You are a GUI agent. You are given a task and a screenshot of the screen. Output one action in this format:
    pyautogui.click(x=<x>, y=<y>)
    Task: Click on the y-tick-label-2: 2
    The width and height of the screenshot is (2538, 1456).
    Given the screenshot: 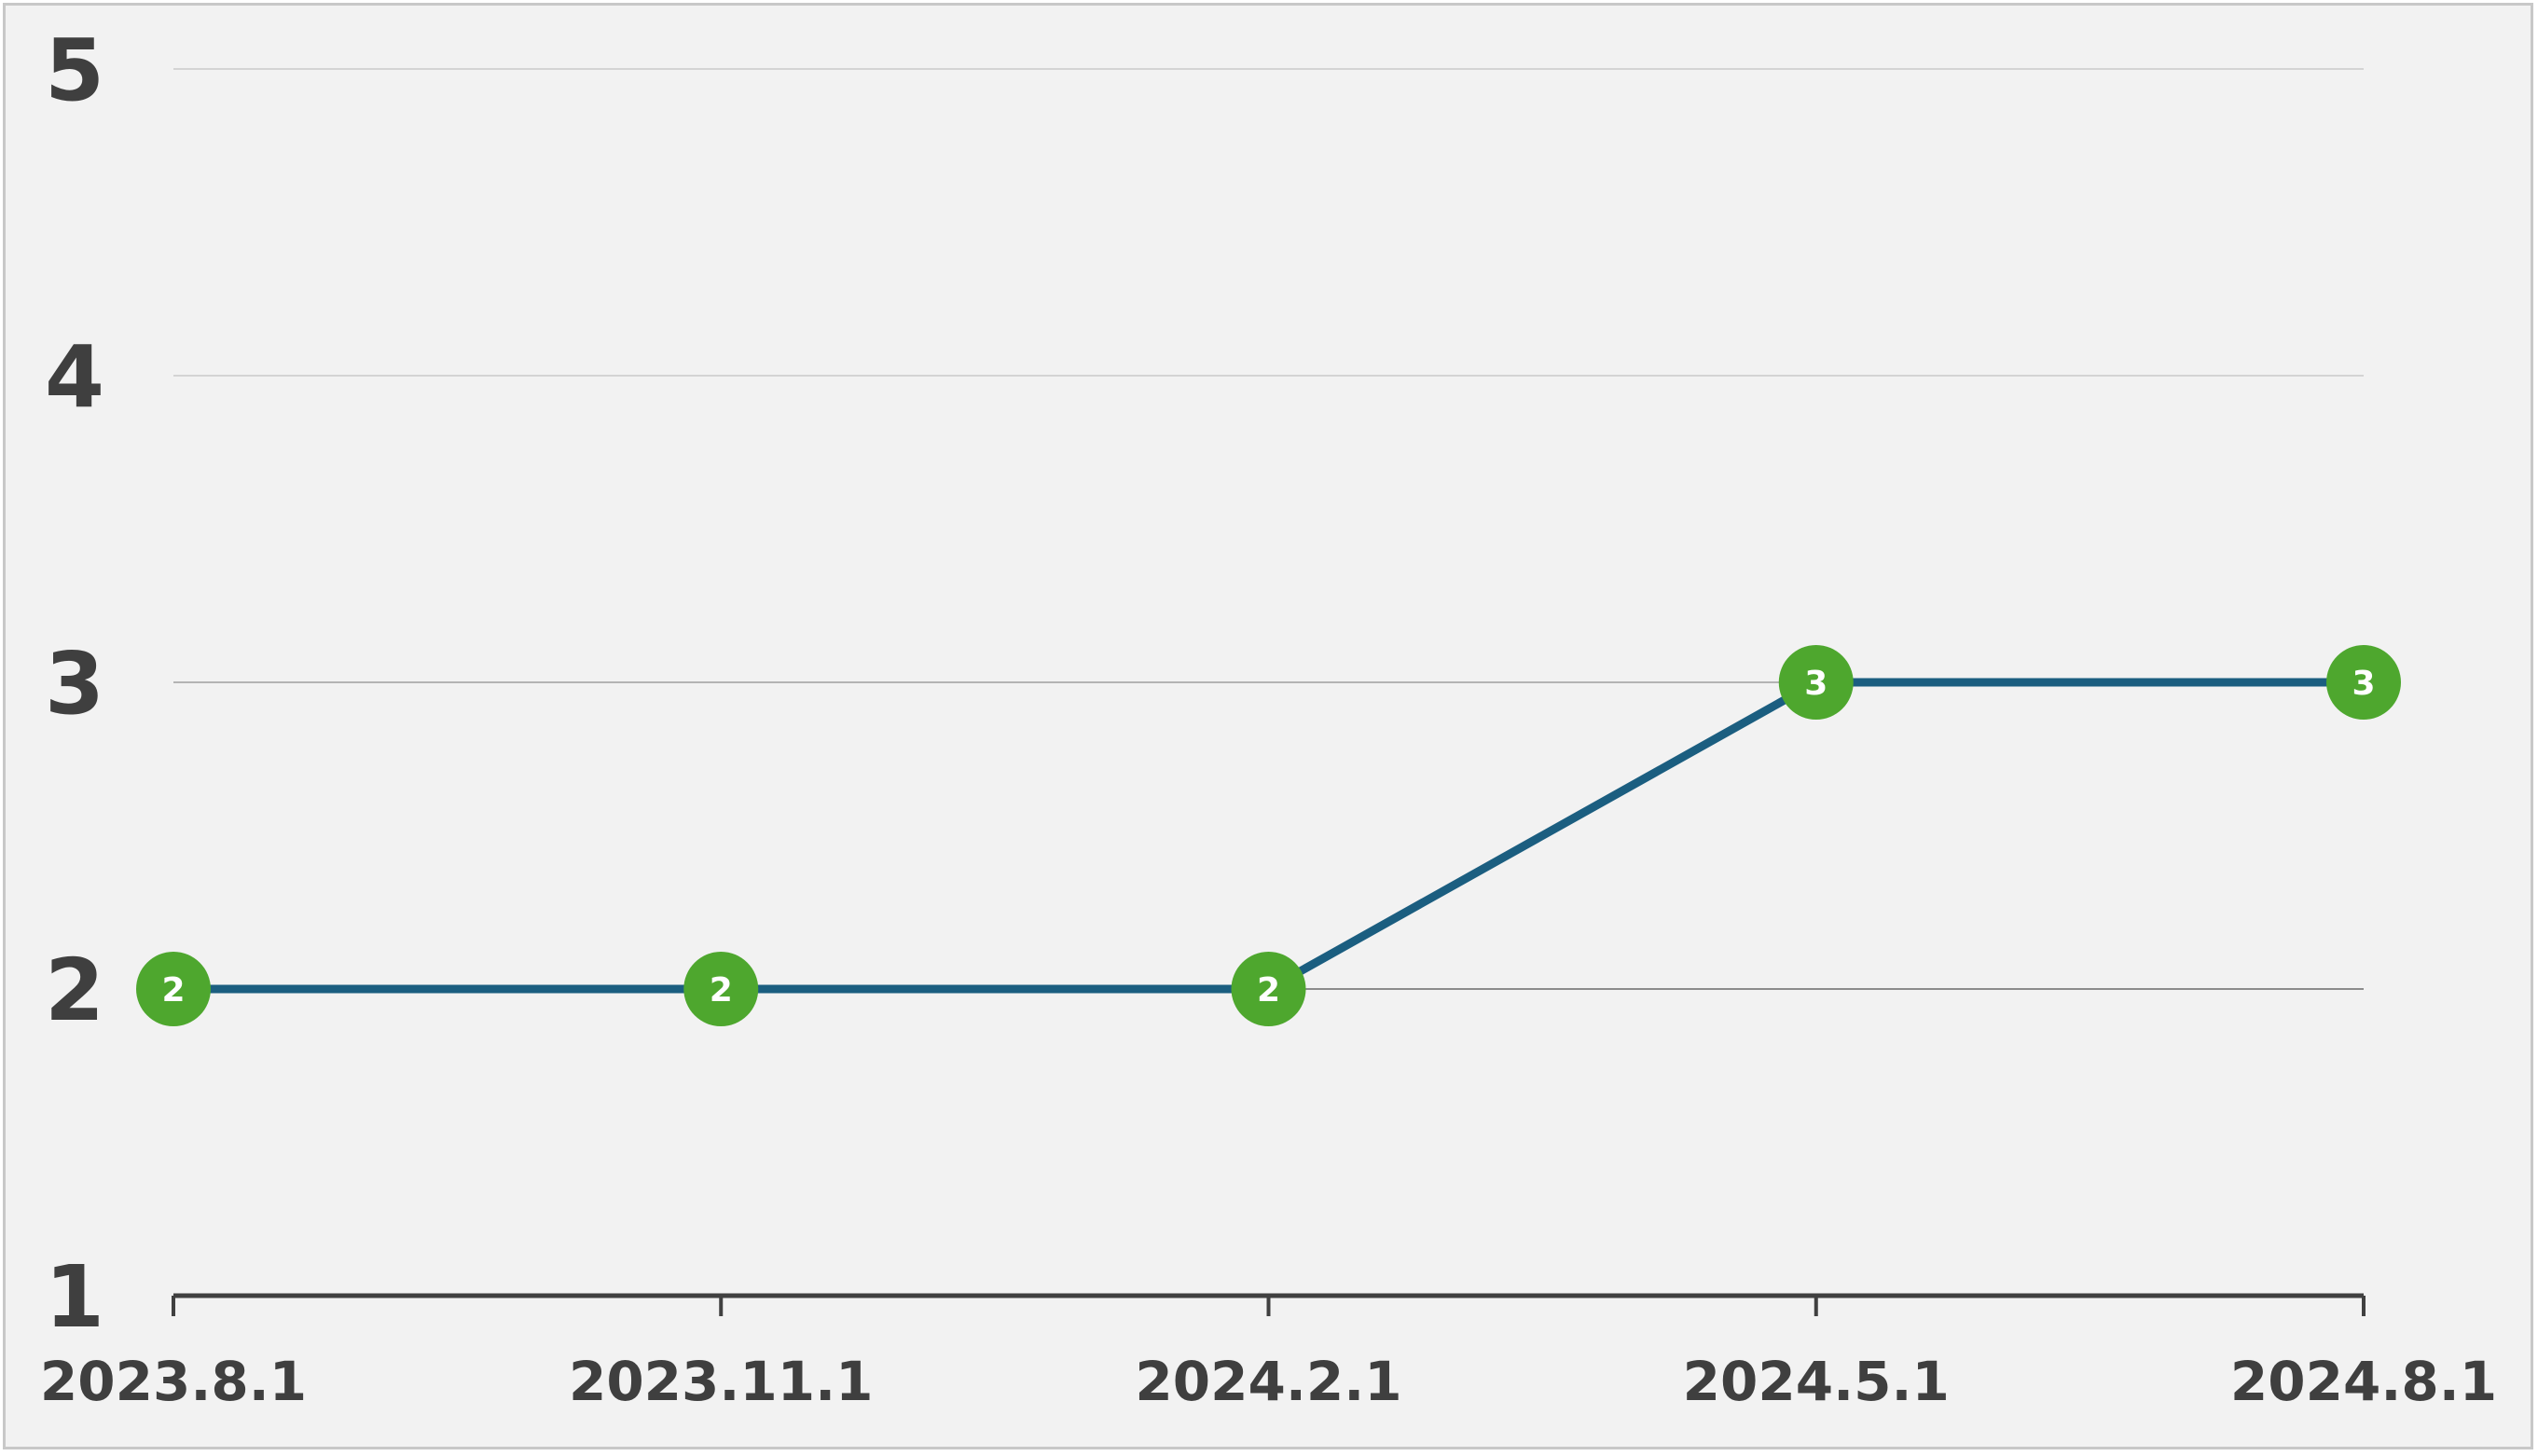 What is the action you would take?
    pyautogui.click(x=74, y=990)
    